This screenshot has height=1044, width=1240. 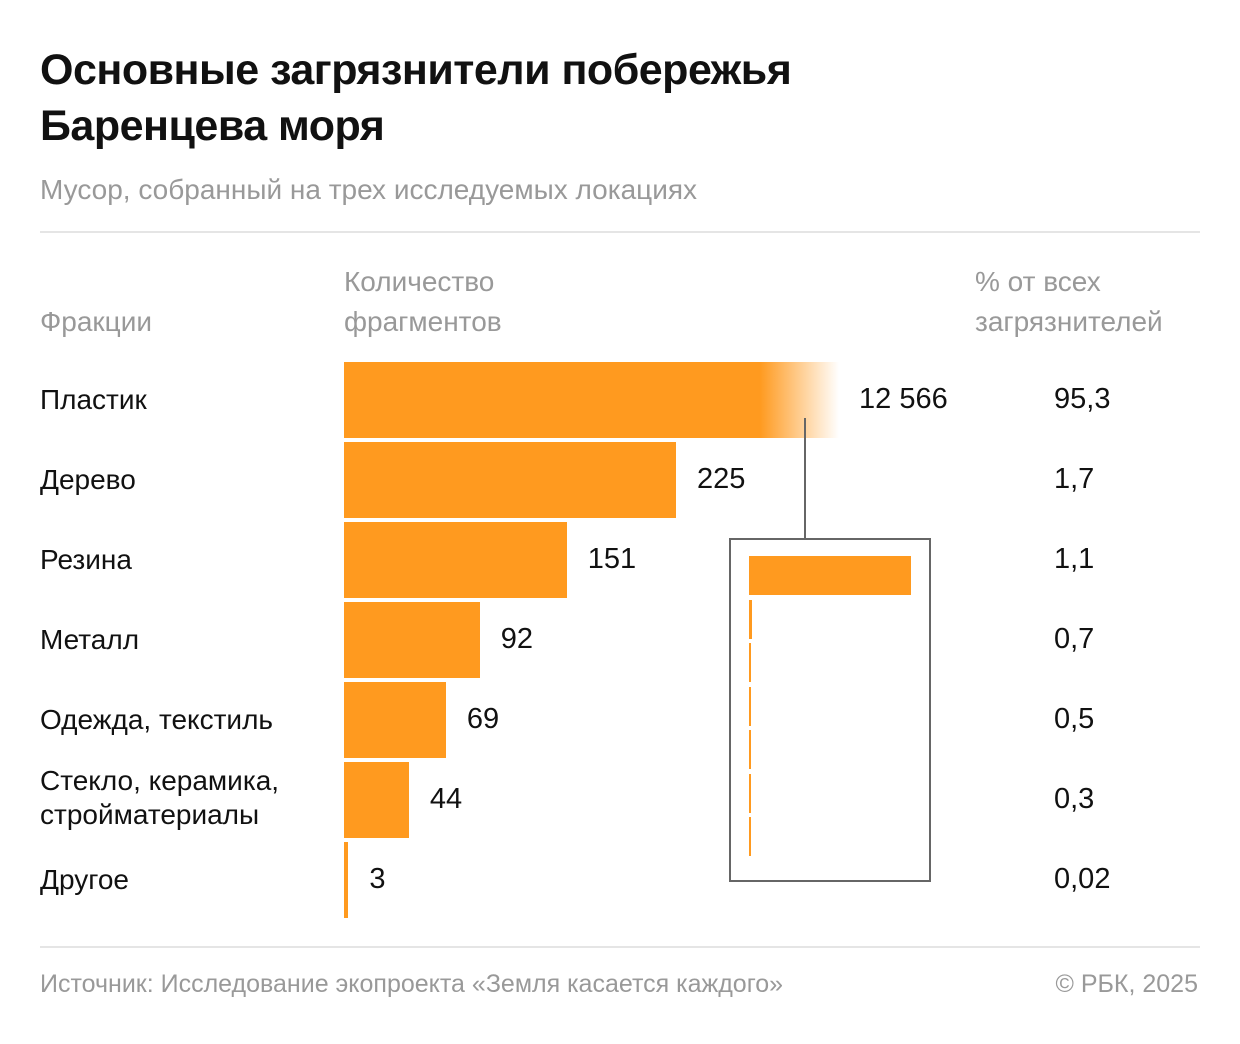 I want to click on percent-label: 1,7, so click(x=1074, y=479).